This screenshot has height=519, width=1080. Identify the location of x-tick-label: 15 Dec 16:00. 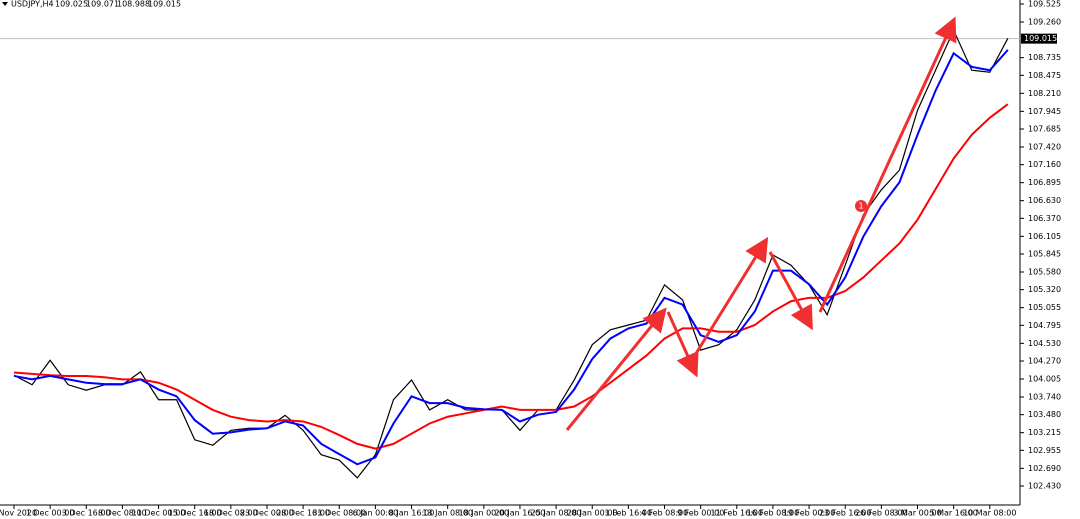
(195, 513).